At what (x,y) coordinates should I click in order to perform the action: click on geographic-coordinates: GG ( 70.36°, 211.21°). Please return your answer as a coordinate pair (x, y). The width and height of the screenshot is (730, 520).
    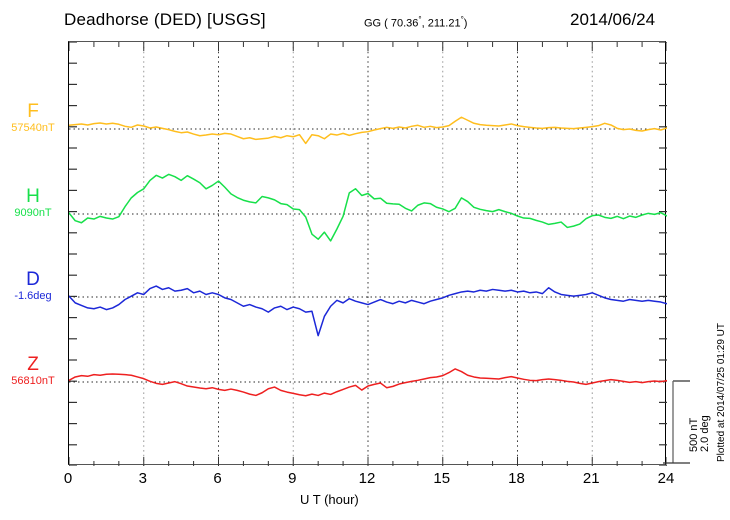
    Looking at the image, I should click on (415, 22).